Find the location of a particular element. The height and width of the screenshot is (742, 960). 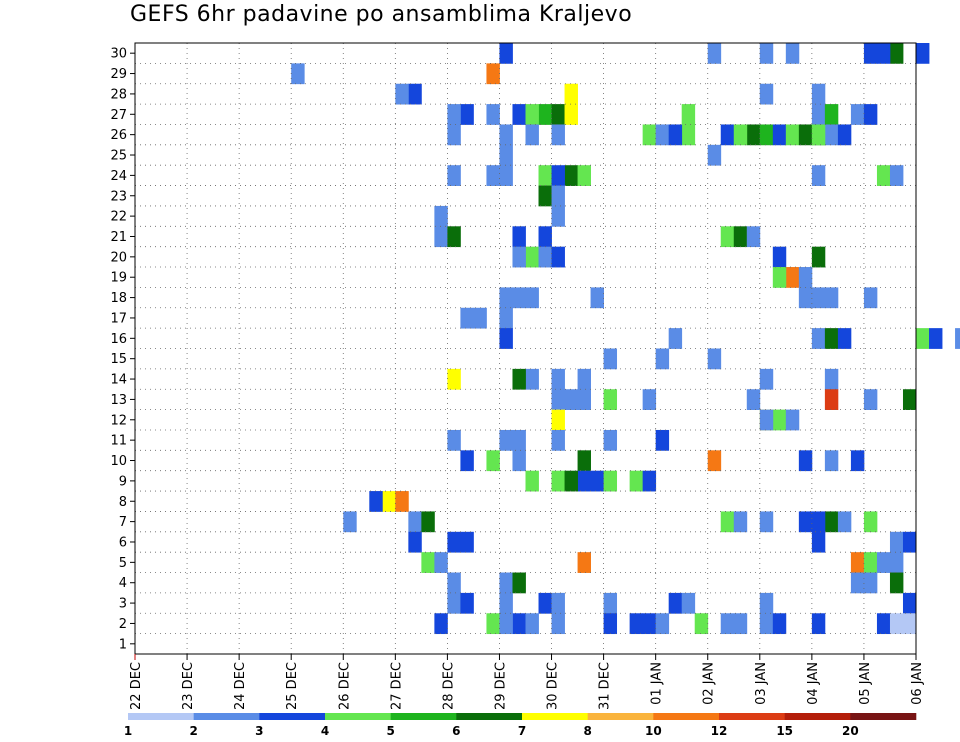

legend-label: 8 is located at coordinates (587, 731).